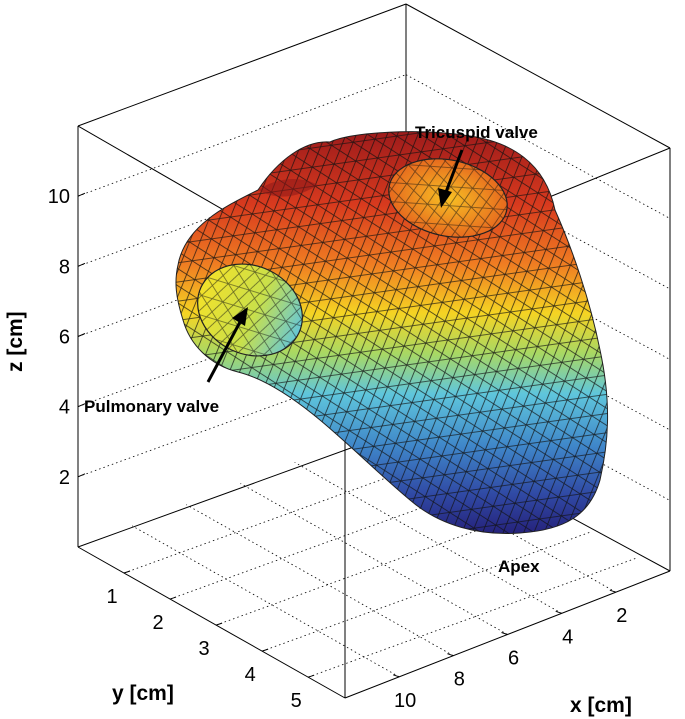  I want to click on z-tick-label: 4, so click(64, 408).